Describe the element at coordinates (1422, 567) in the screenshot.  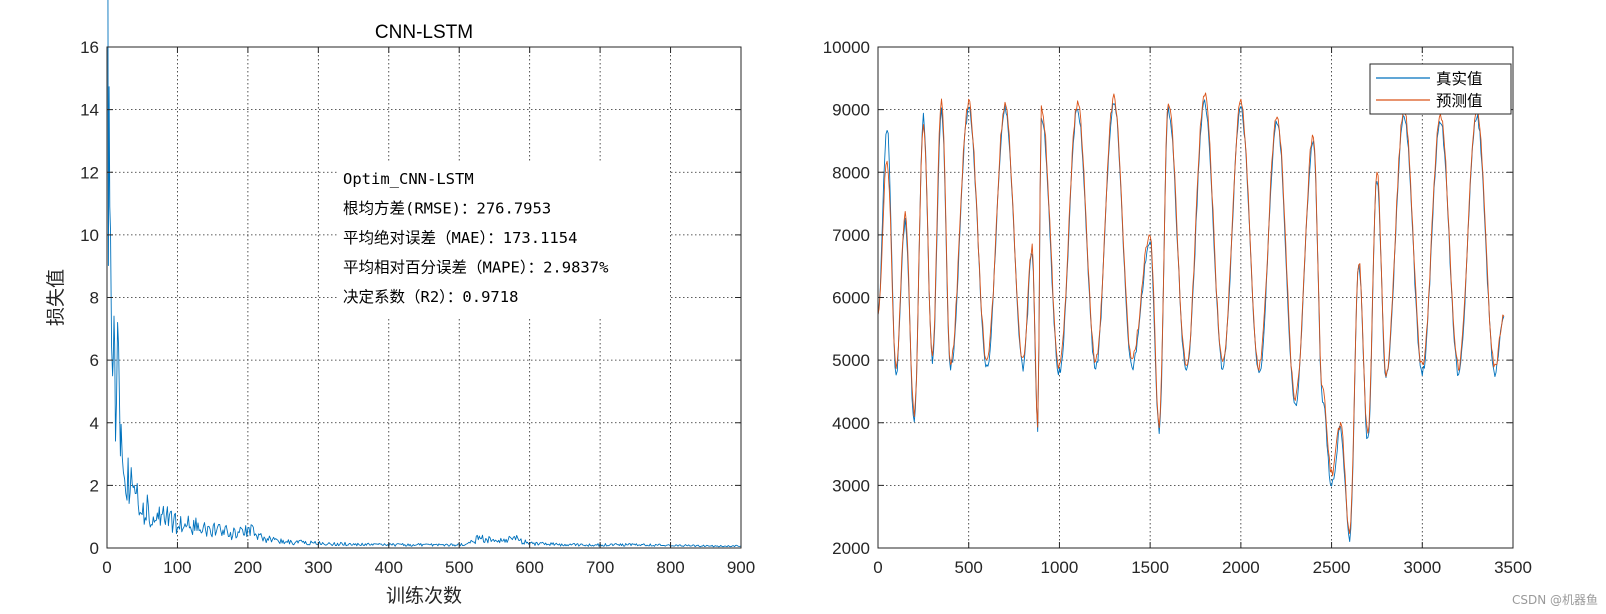
I see `x-tick-label: 3000` at that location.